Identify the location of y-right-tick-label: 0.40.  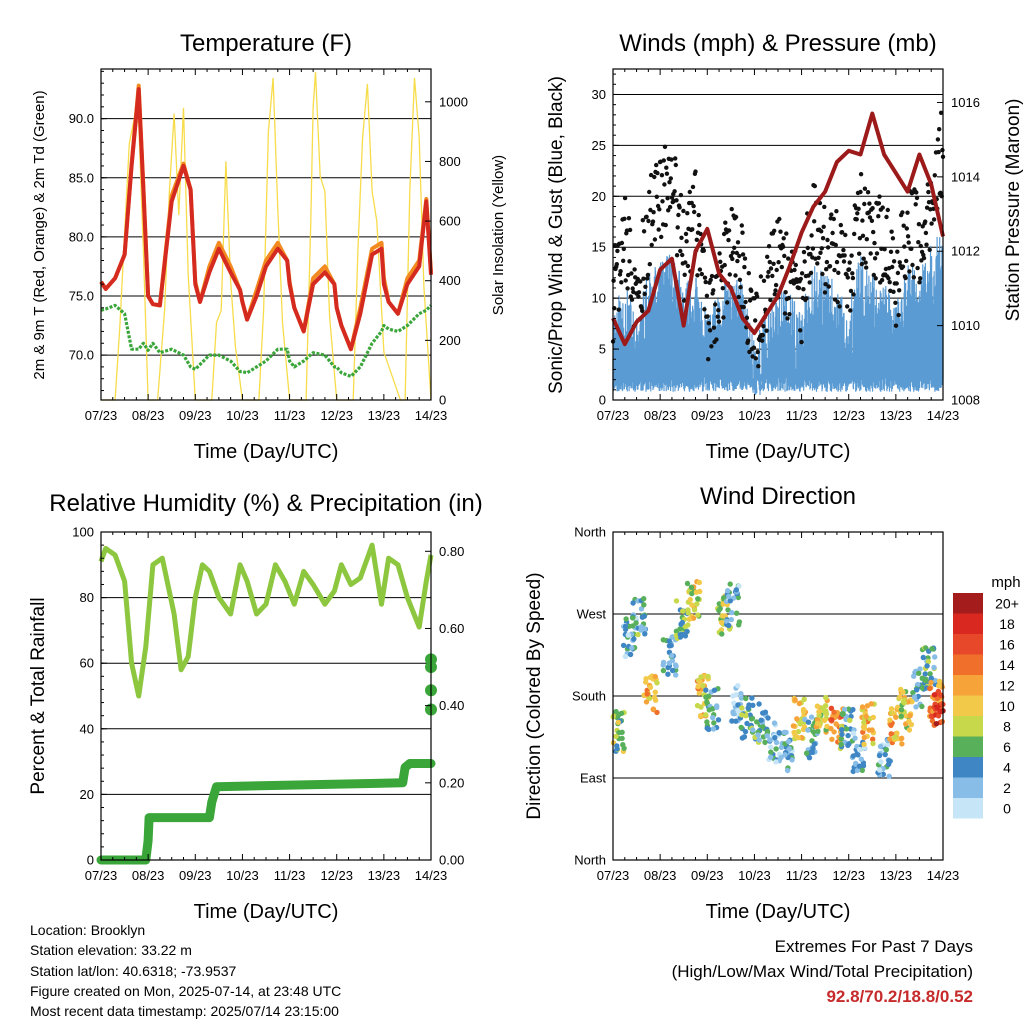
(451, 705).